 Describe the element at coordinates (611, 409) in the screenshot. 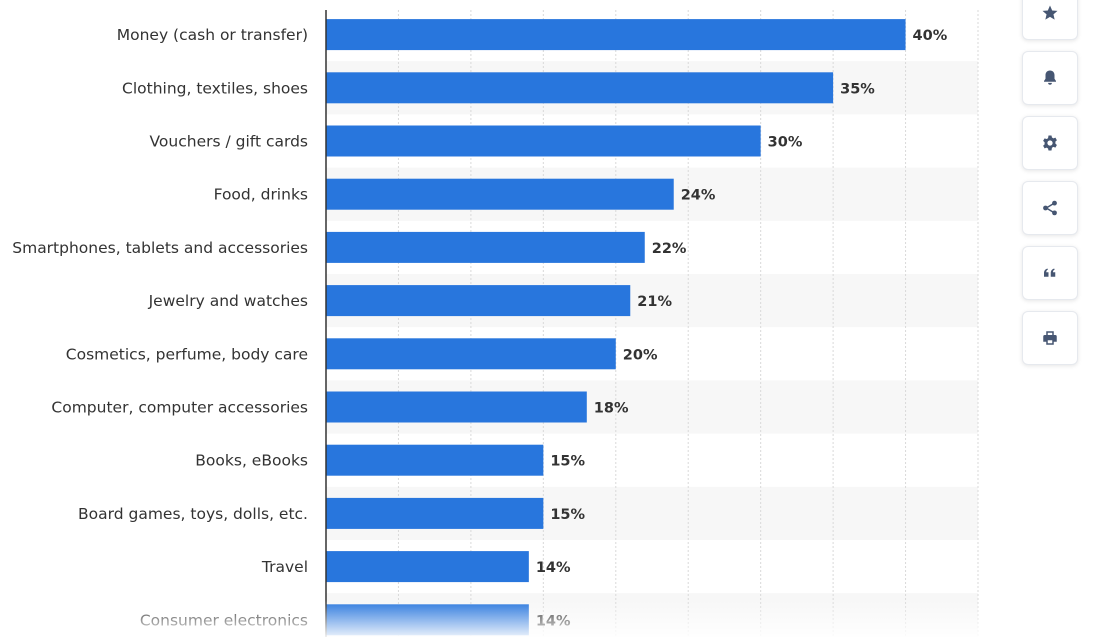

I see `value-label: 18%` at that location.